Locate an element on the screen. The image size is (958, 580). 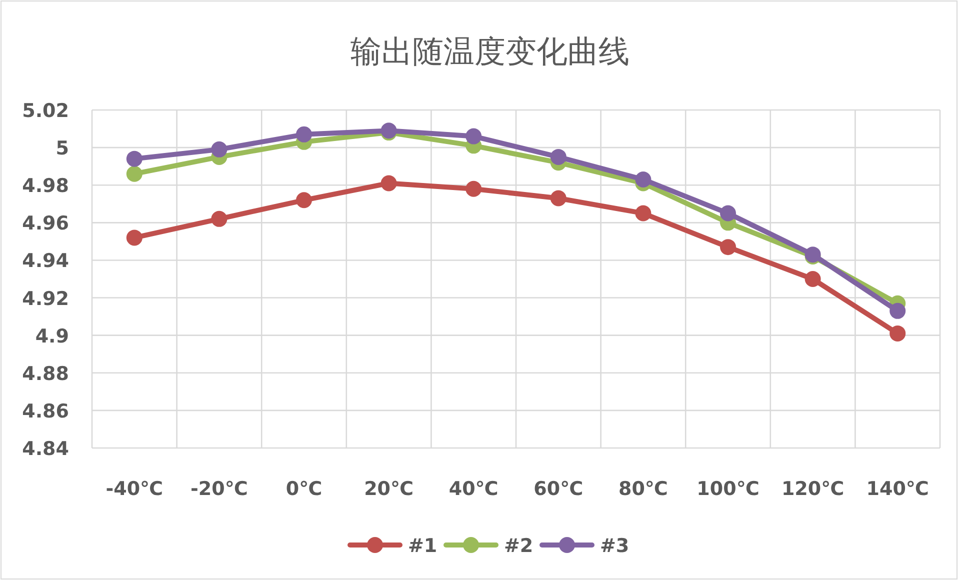
x-tick-label: 0℃ is located at coordinates (304, 489).